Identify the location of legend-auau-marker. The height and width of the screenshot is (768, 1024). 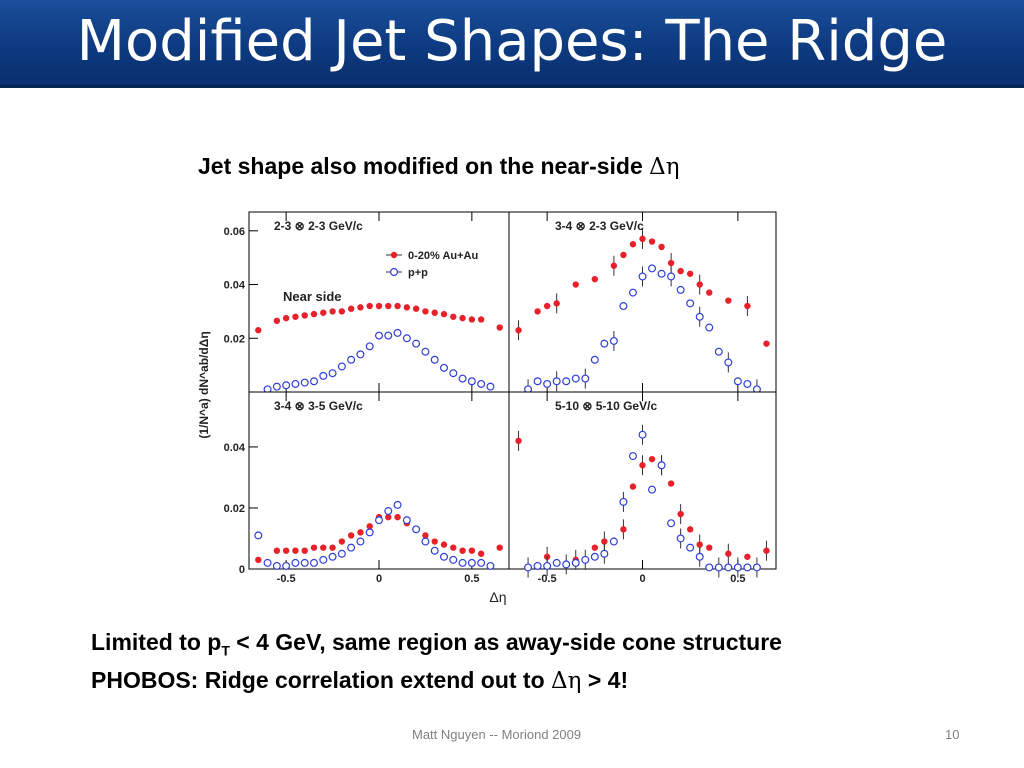
(394, 255).